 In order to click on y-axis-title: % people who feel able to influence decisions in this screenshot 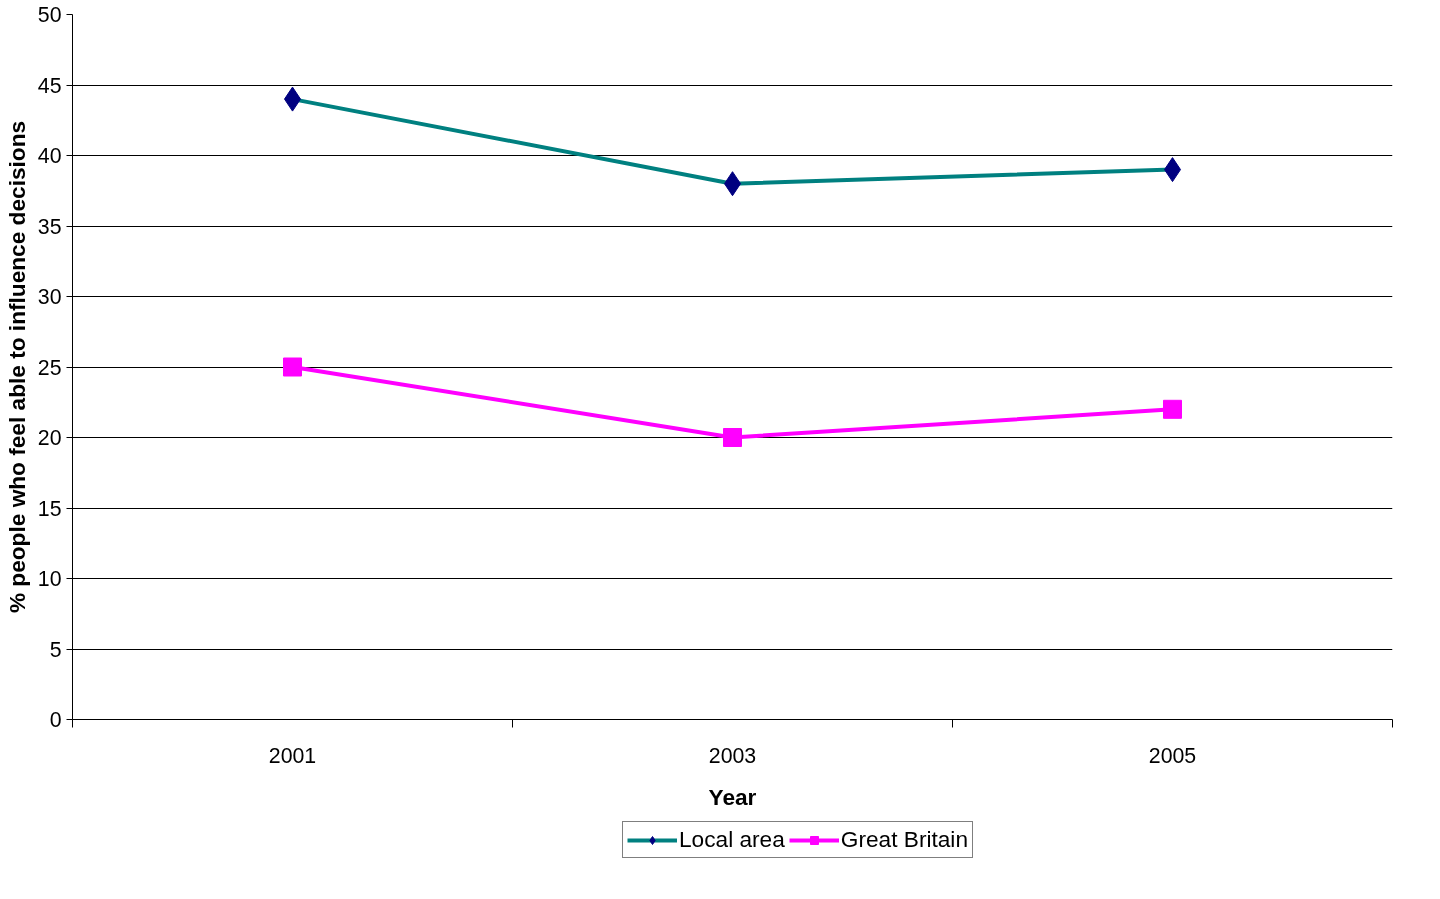, I will do `click(16, 367)`.